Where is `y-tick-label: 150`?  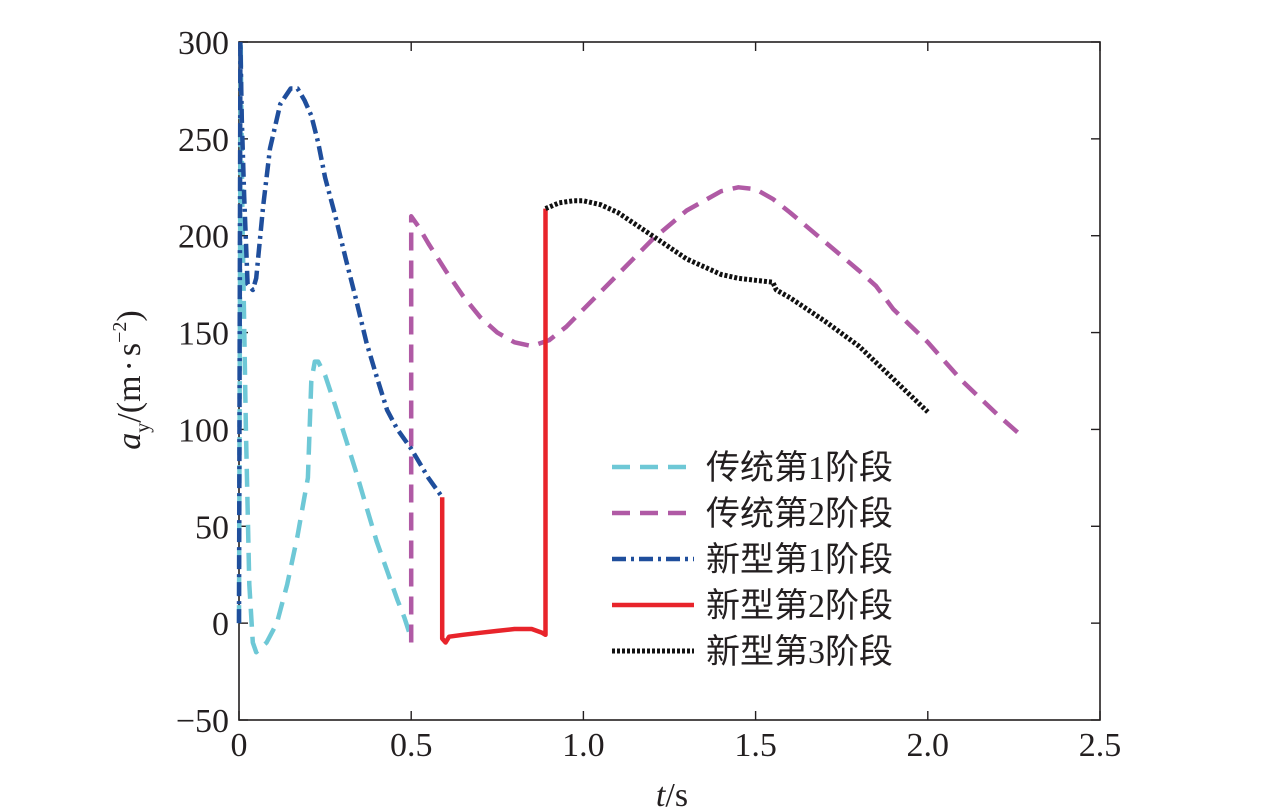 y-tick-label: 150 is located at coordinates (203, 334).